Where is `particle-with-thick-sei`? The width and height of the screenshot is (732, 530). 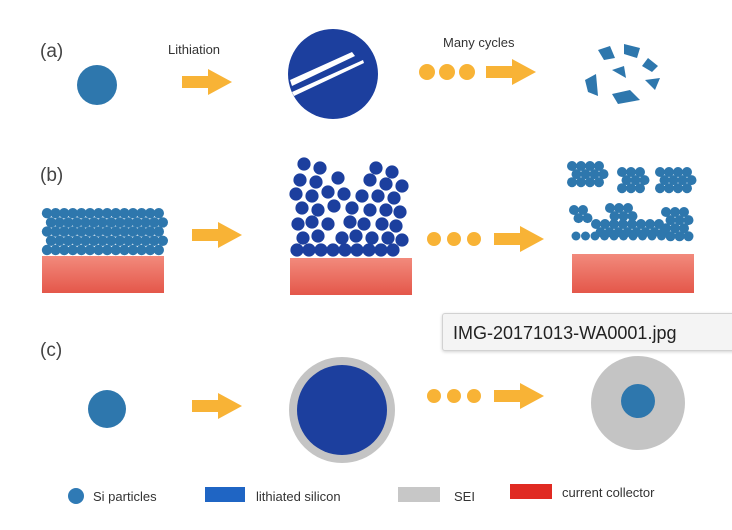 particle-with-thick-sei is located at coordinates (638, 403).